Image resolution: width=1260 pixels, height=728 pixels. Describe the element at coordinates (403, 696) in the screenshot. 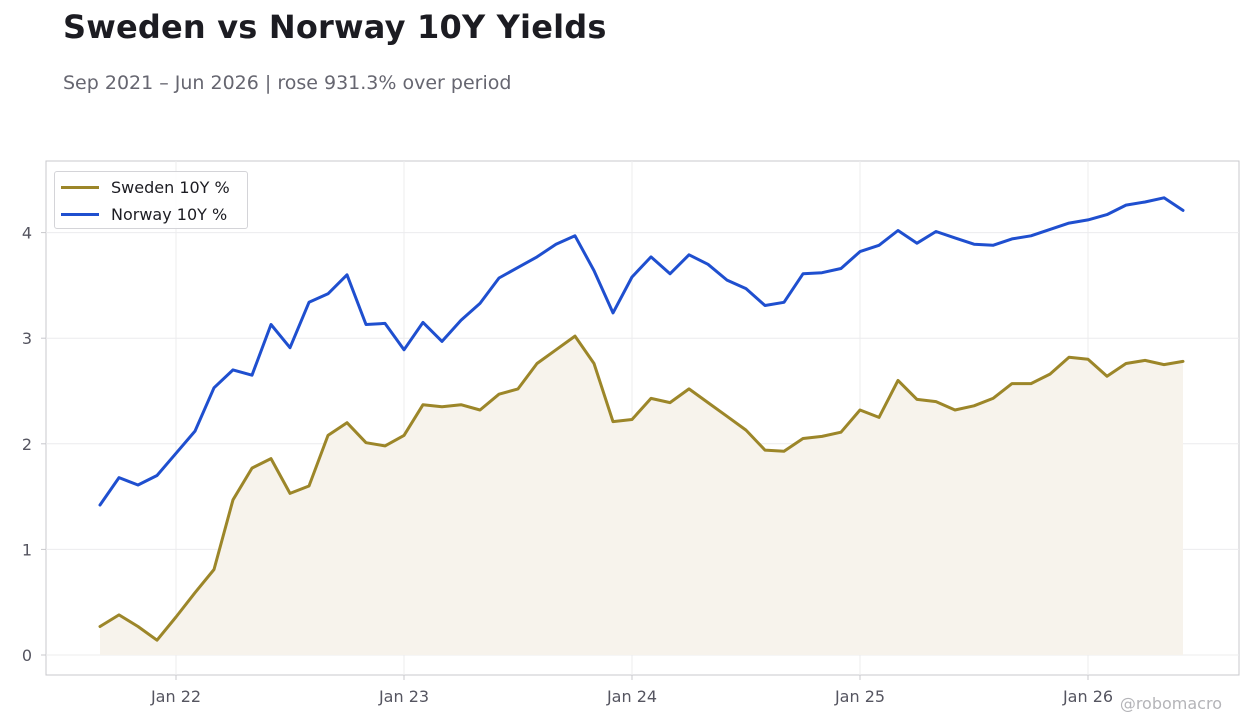

I see `x-tick-label: Jan 23` at that location.